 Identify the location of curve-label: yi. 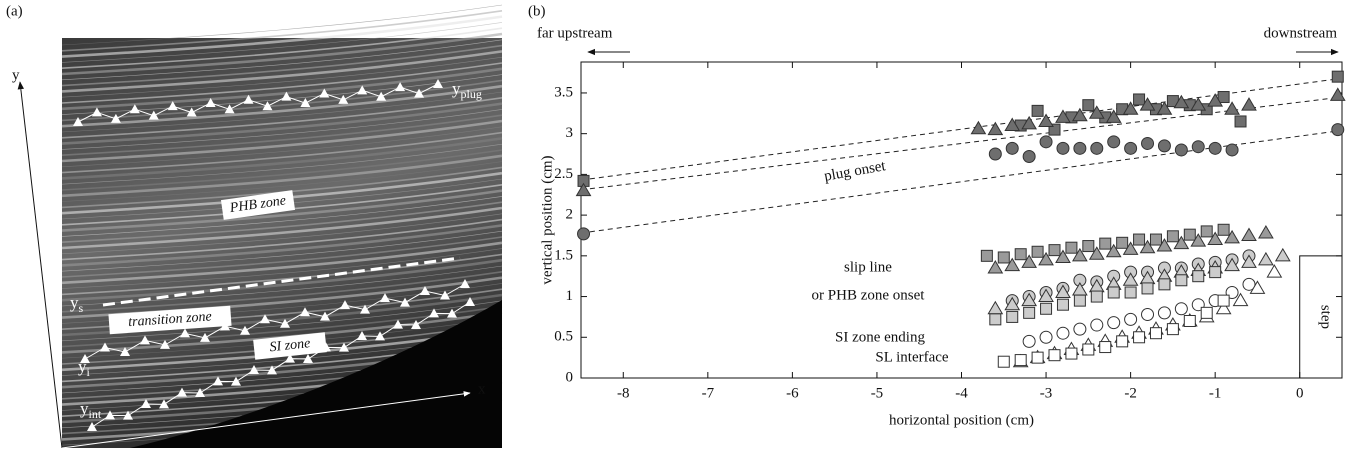
(84, 368).